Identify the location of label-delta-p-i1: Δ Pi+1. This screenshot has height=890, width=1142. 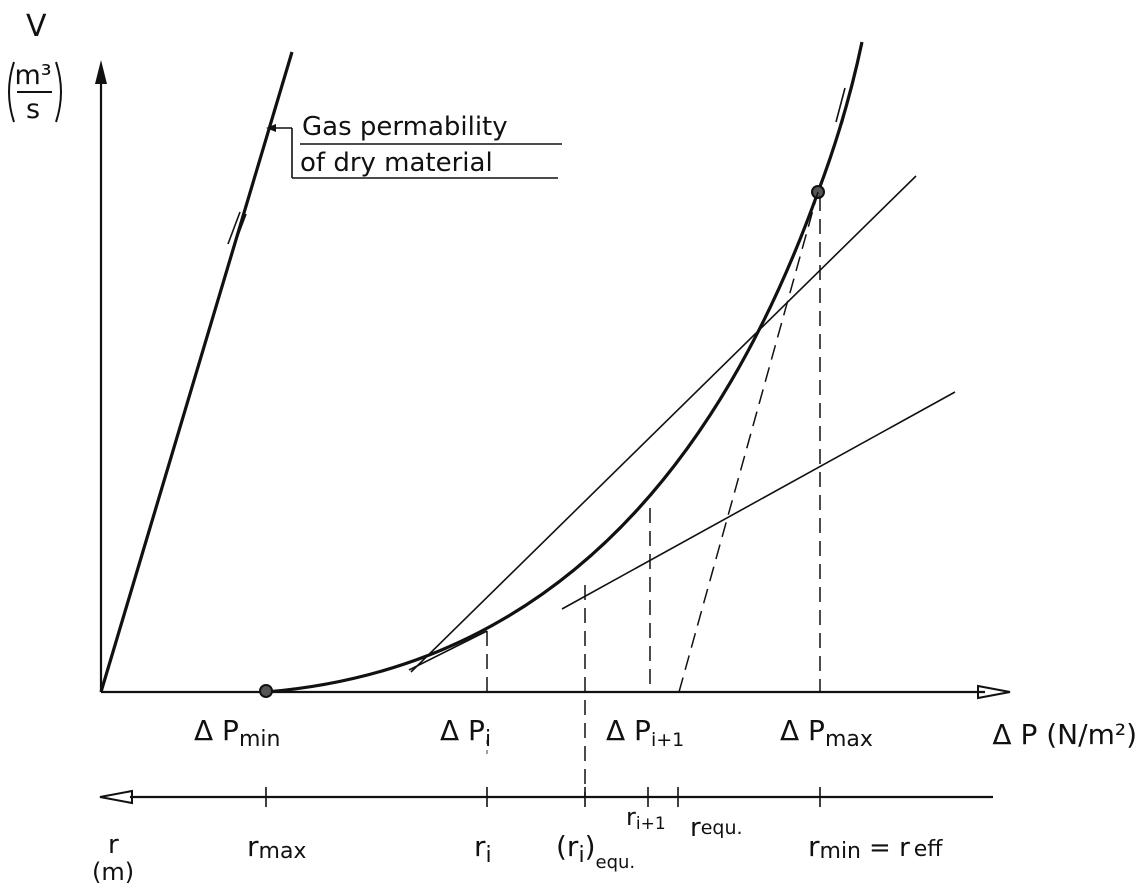
(645, 732).